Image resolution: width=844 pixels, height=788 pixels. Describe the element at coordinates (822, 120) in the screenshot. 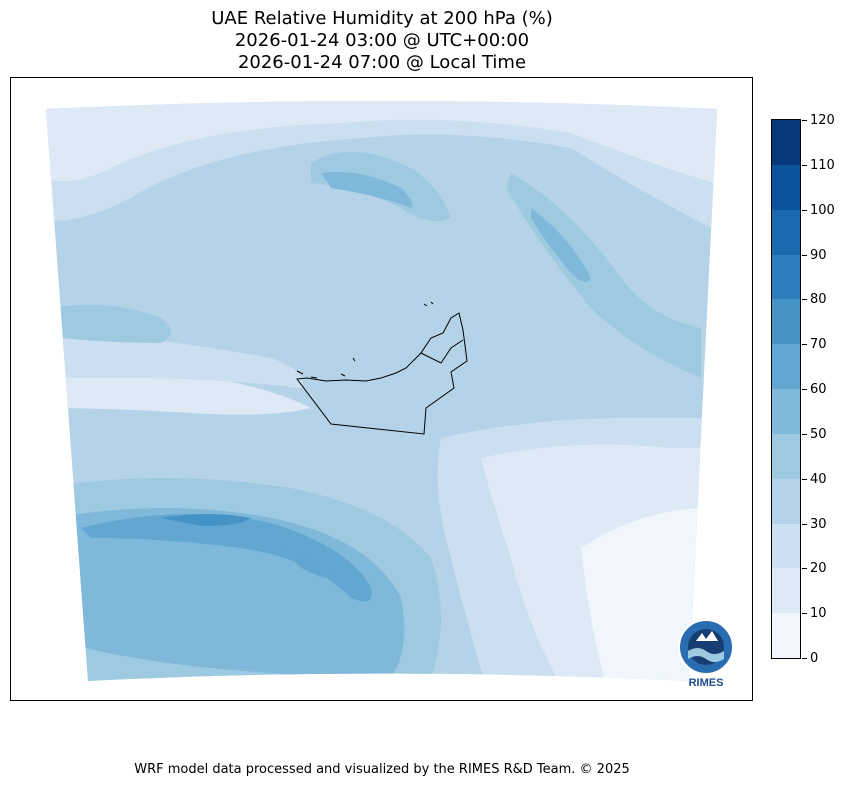

I see `colorbar-tick-label: 120` at that location.